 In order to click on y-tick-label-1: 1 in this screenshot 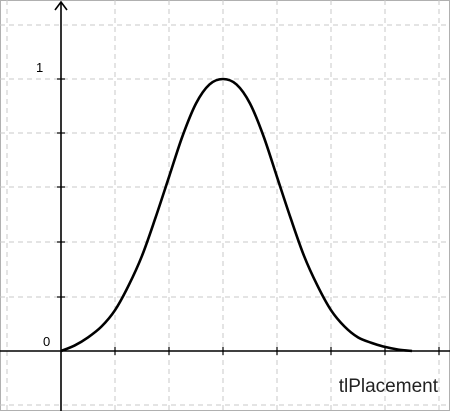, I will do `click(39, 67)`.